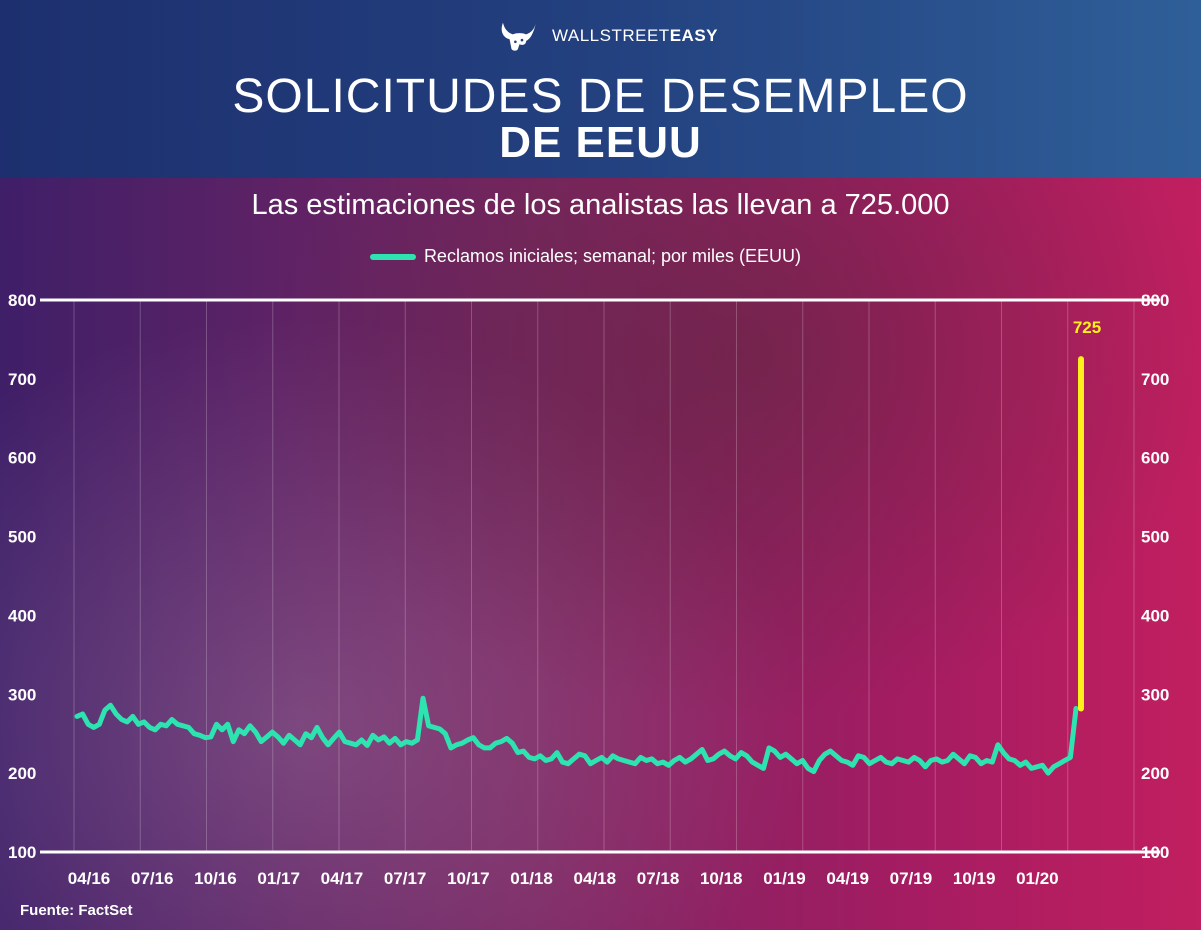 This screenshot has height=930, width=1201. I want to click on y-tick-label-right: 300, so click(1155, 694).